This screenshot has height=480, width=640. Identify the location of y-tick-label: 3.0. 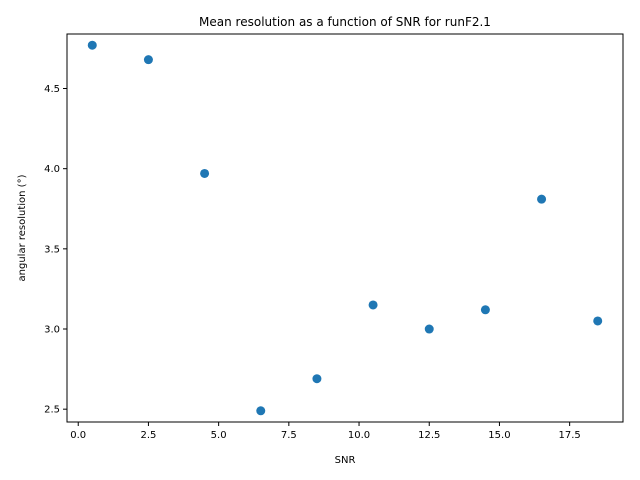
(52, 330).